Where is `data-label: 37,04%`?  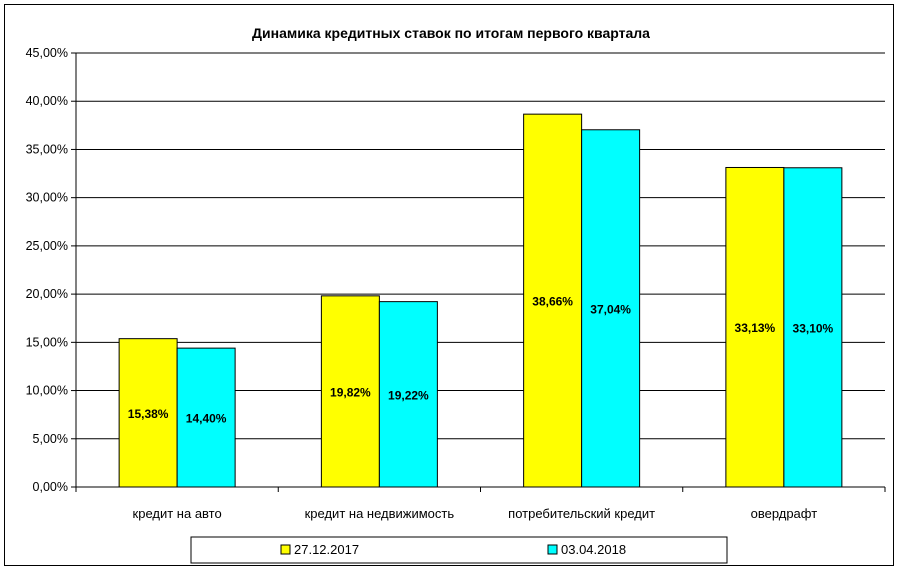
data-label: 37,04% is located at coordinates (610, 309).